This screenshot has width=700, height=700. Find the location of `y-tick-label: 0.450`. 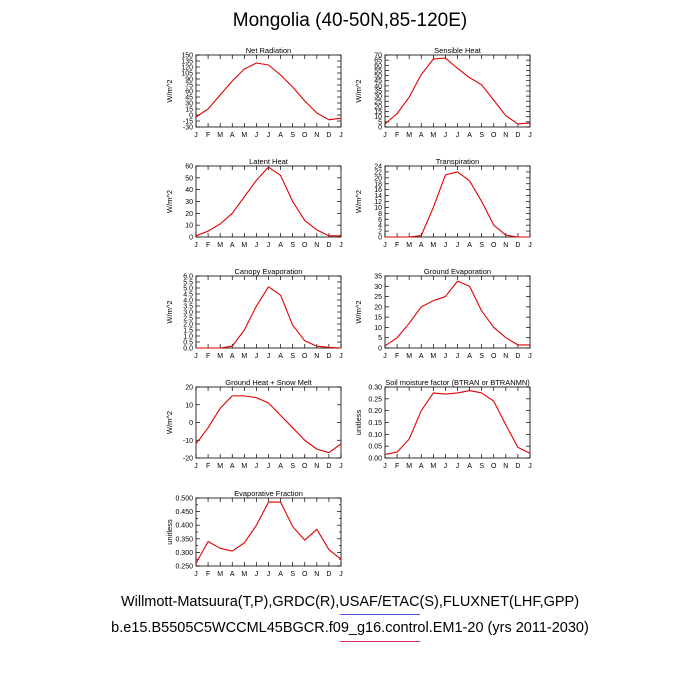

y-tick-label: 0.450 is located at coordinates (184, 512).